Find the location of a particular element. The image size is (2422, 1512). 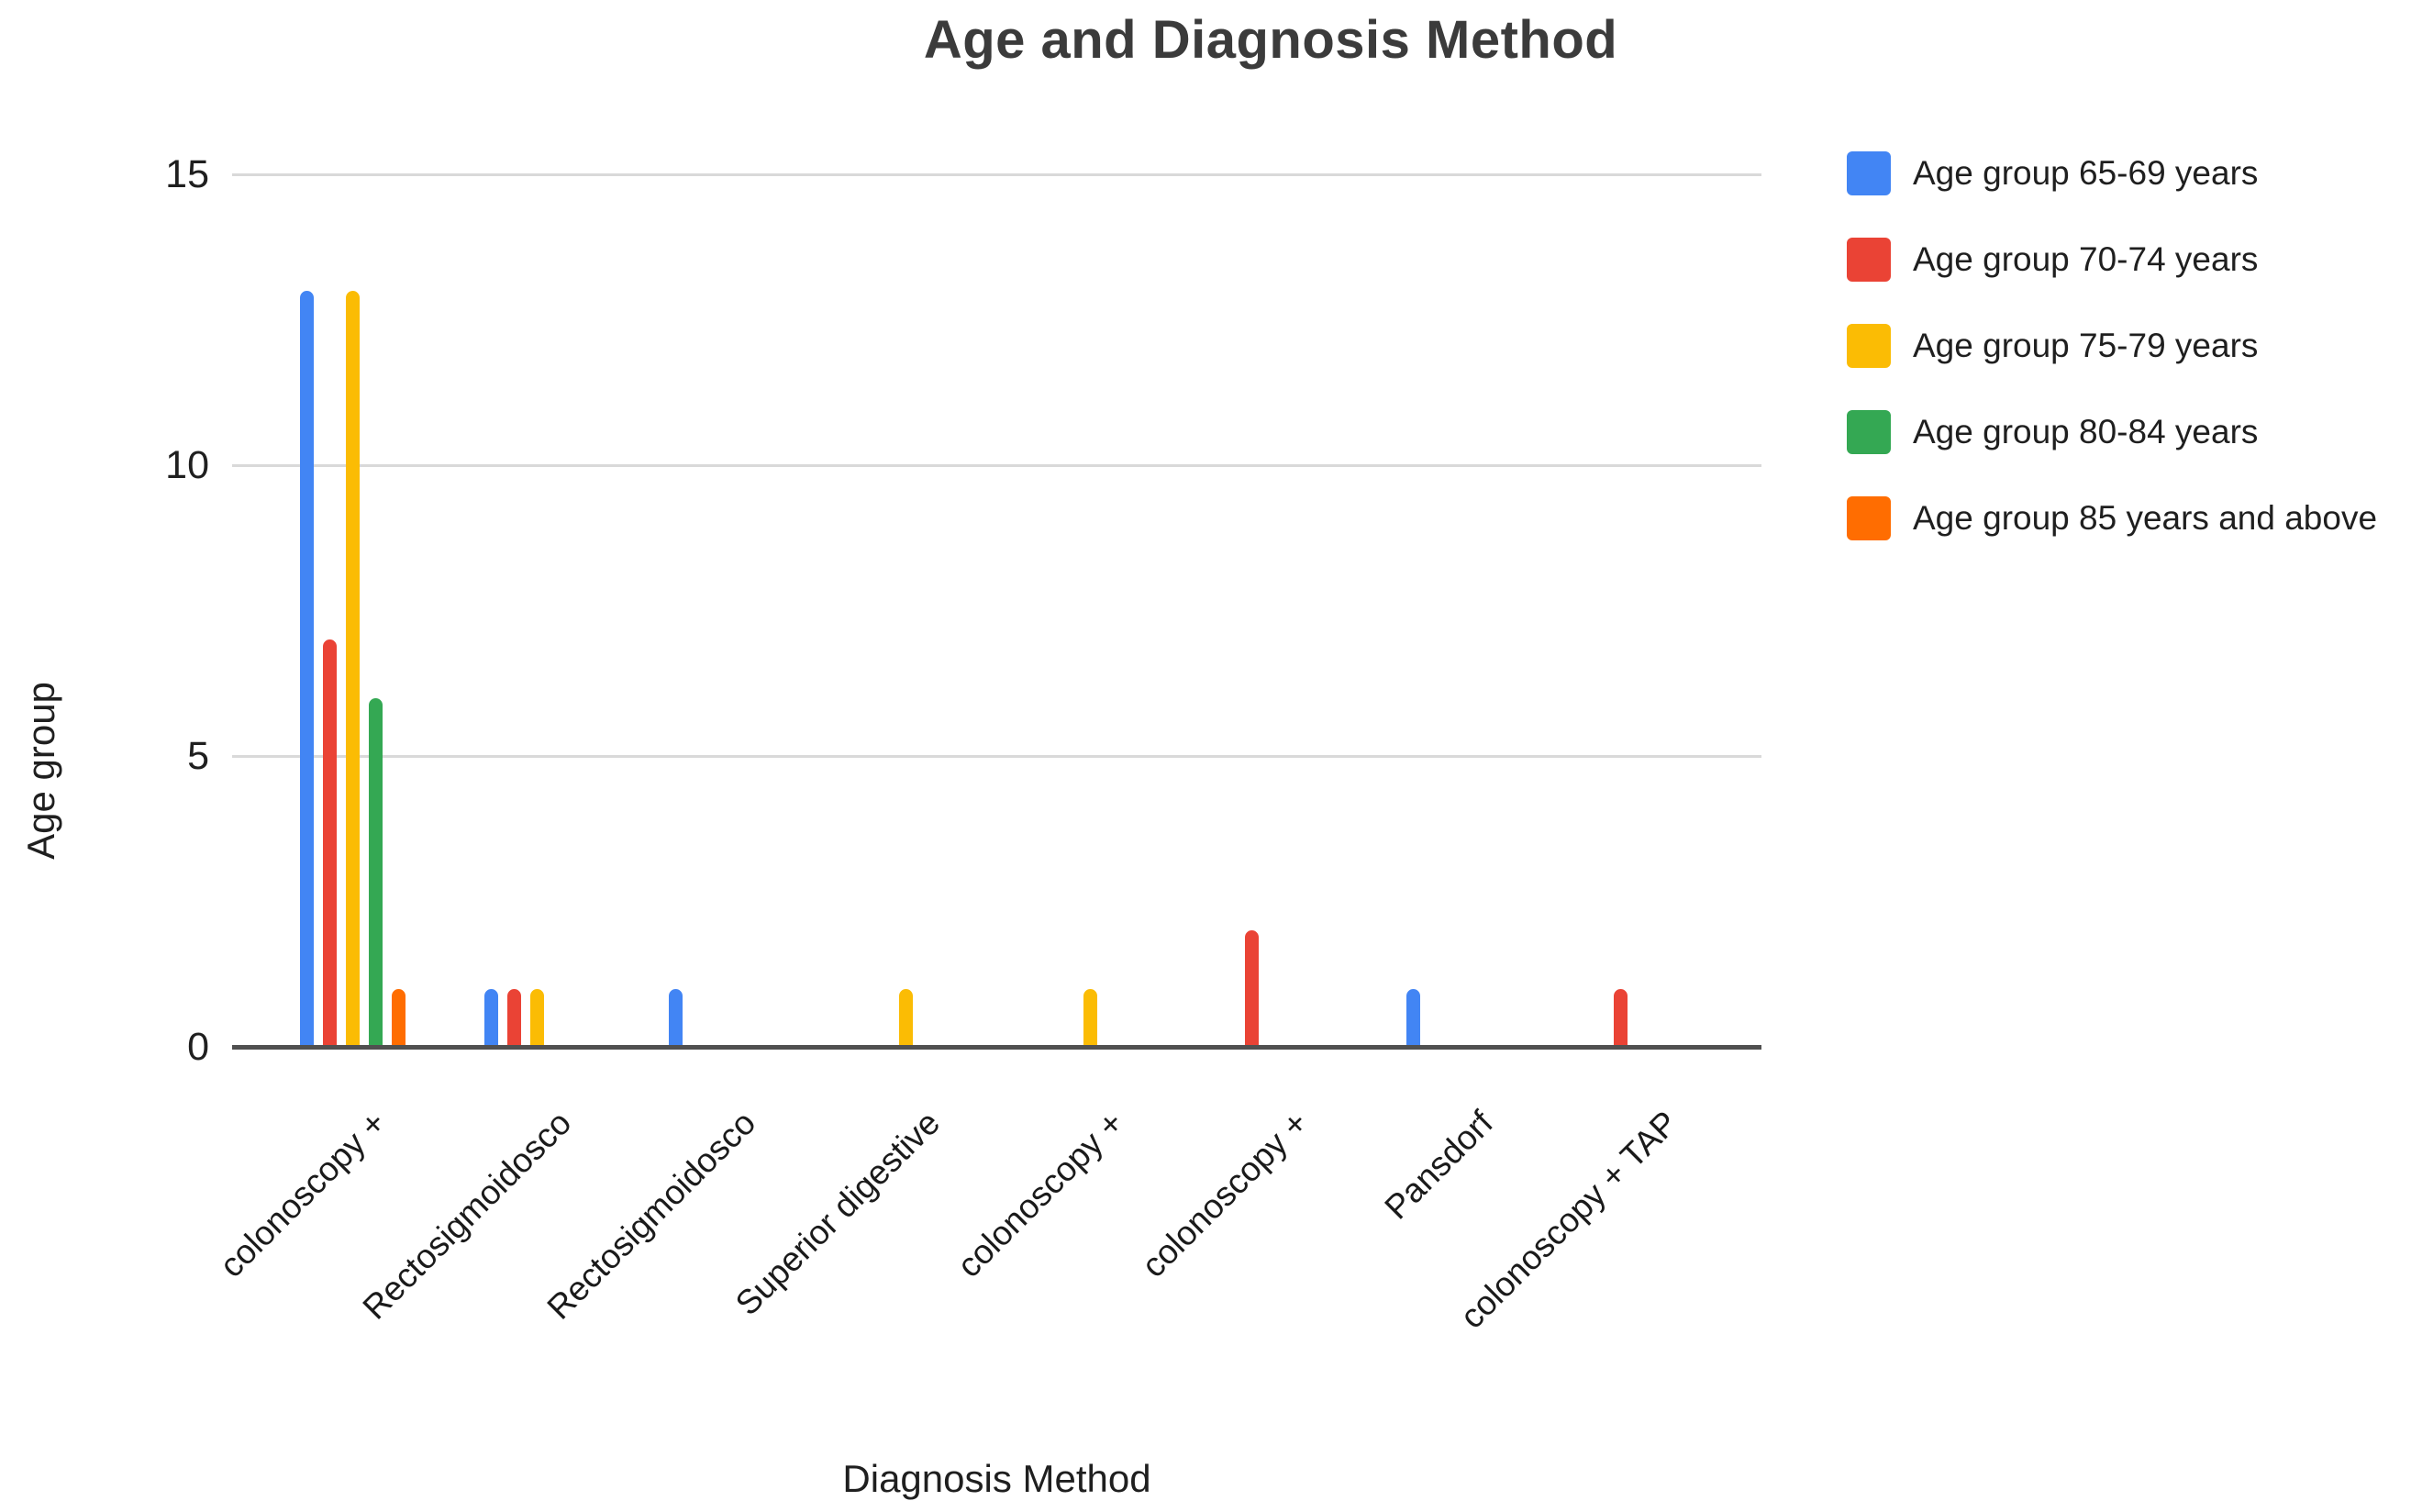

y-tick-label: 15 is located at coordinates (187, 174).